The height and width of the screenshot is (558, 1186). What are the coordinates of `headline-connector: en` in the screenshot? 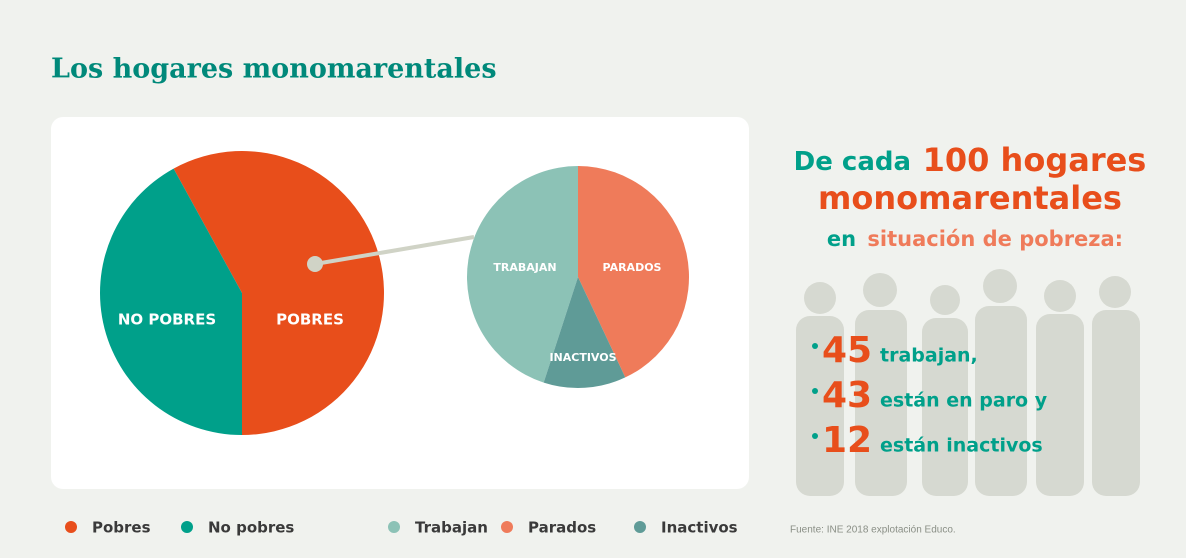 It's located at (841, 239).